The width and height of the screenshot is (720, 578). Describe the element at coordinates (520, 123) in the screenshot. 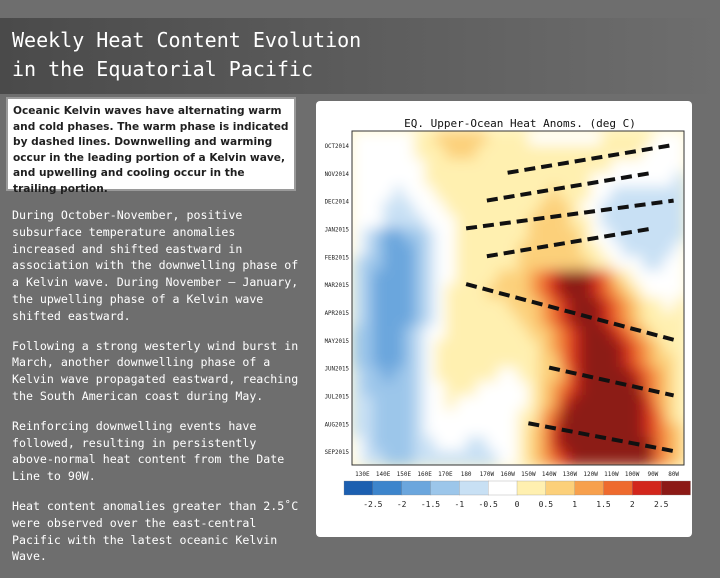

I see `chart-title: EQ. Upper-Ocean Heat Anoms. (deg C)` at that location.